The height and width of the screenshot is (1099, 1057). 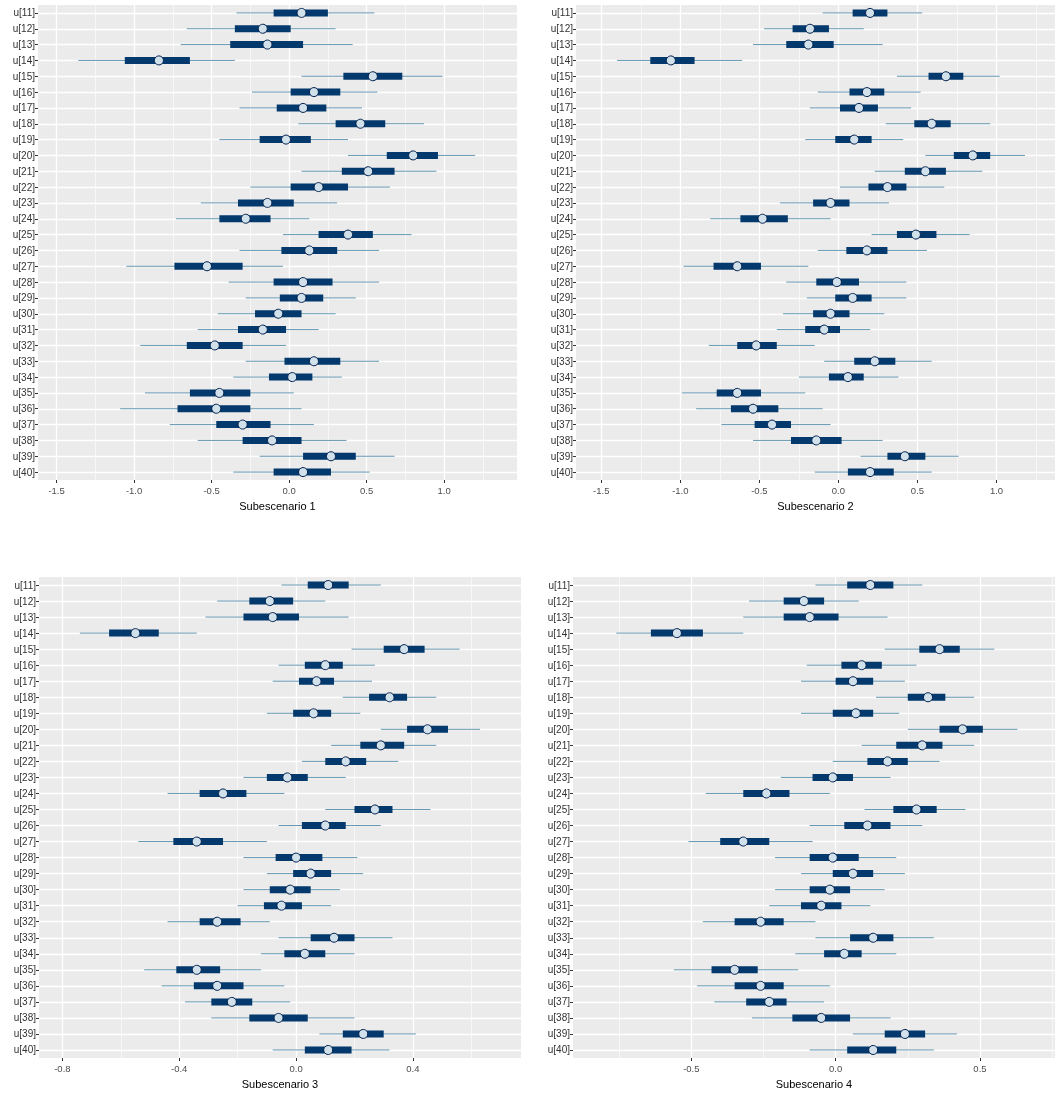 What do you see at coordinates (62, 1068) in the screenshot?
I see `x-tick-label: -0.8` at bounding box center [62, 1068].